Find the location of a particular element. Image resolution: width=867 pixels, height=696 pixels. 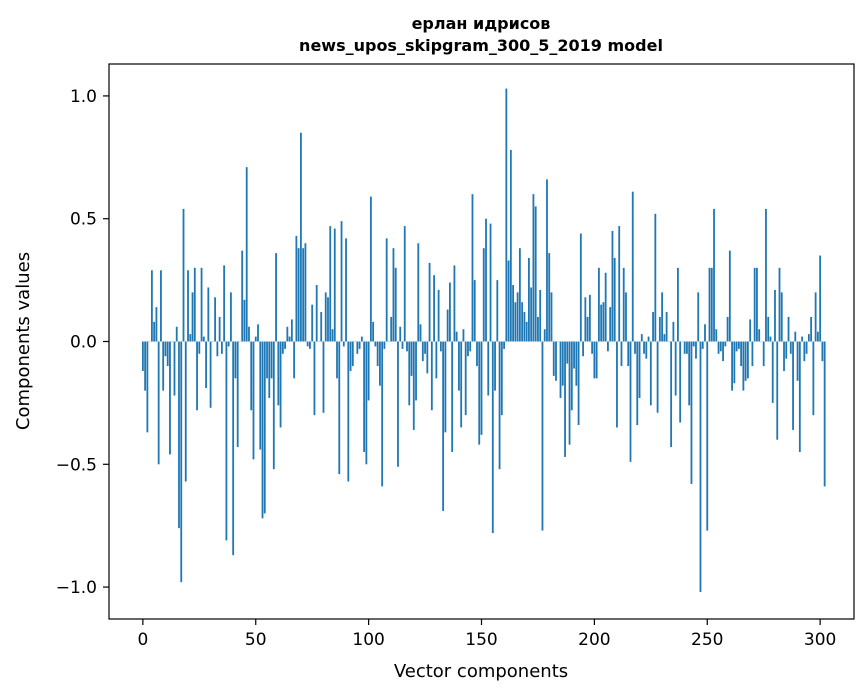

x-tick-label: 0 is located at coordinates (142, 640).